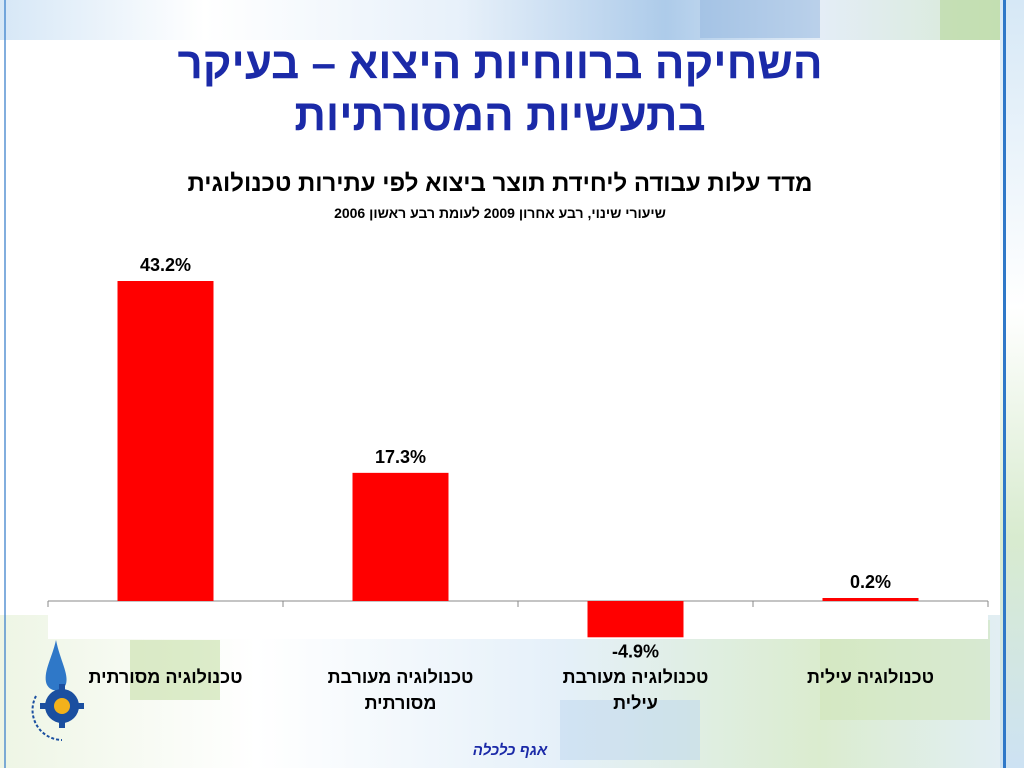 The height and width of the screenshot is (768, 1024). Describe the element at coordinates (165, 265) in the screenshot. I see `data-label: 43.2%` at that location.